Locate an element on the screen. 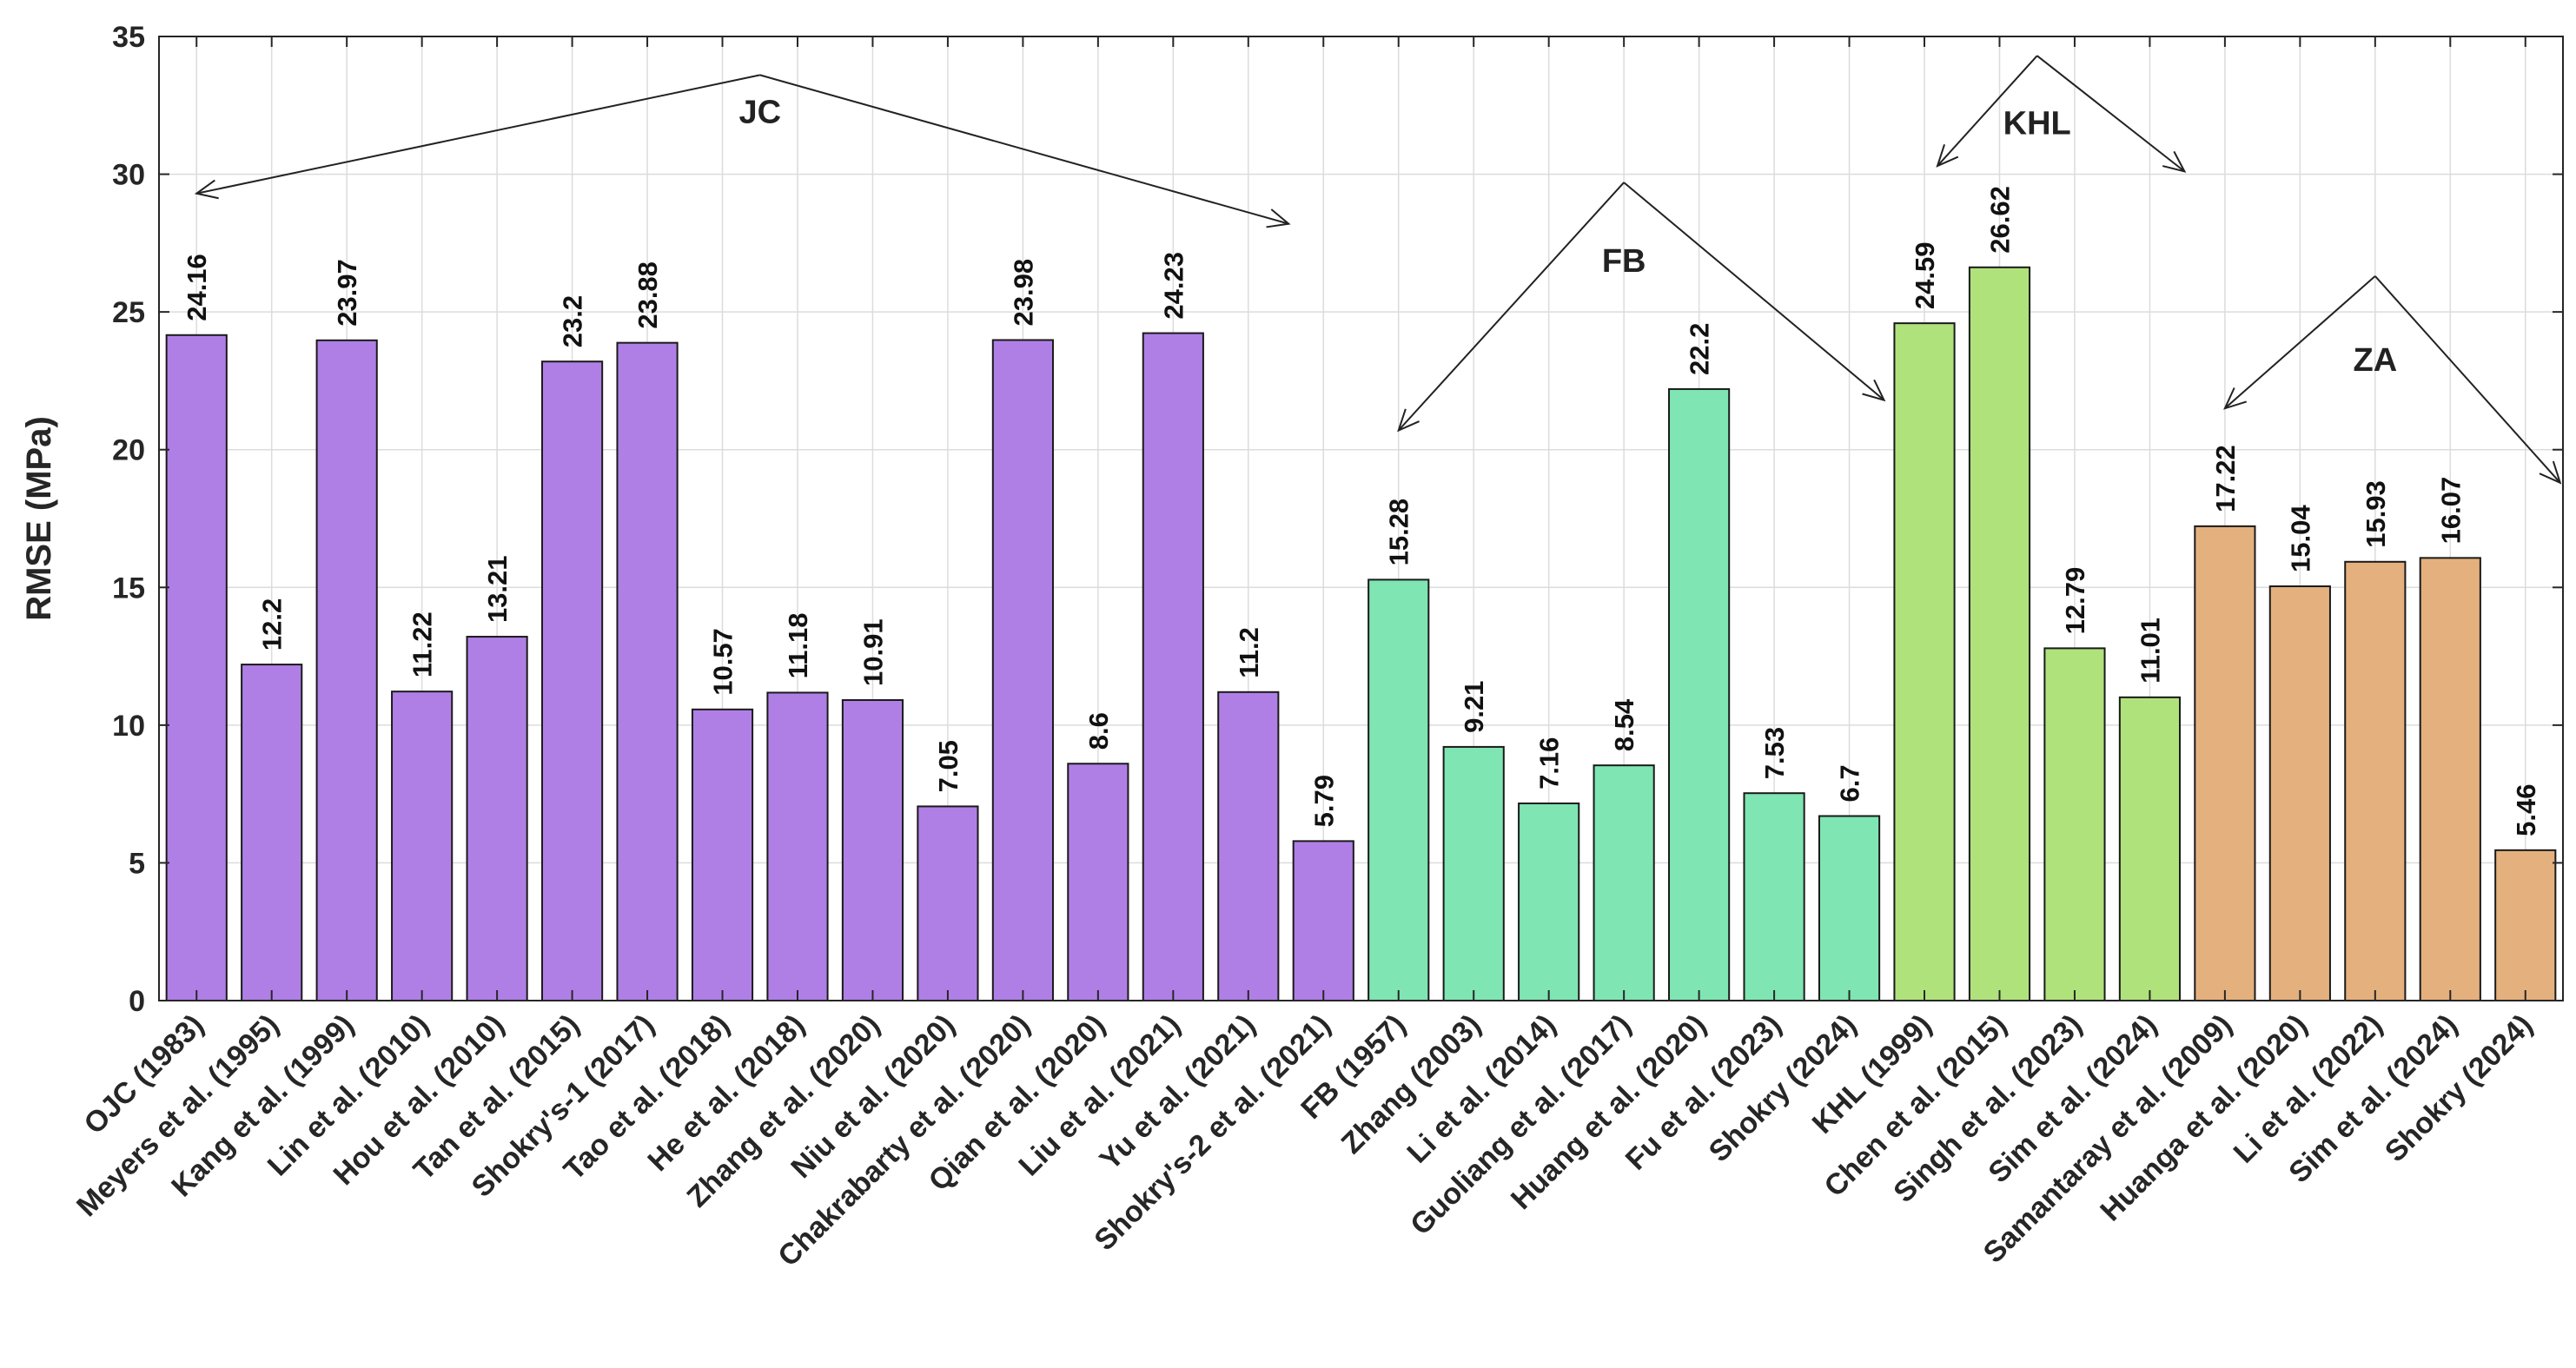 The width and height of the screenshot is (2576, 1368). bar-value-label: 11.01 is located at coordinates (2150, 651).